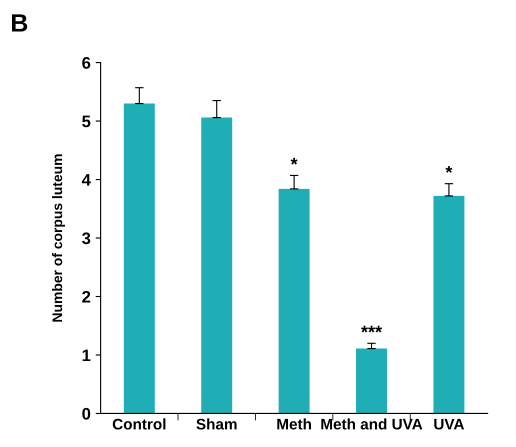 Image resolution: width=516 pixels, height=447 pixels. I want to click on x-tick-label: Control, so click(139, 424).